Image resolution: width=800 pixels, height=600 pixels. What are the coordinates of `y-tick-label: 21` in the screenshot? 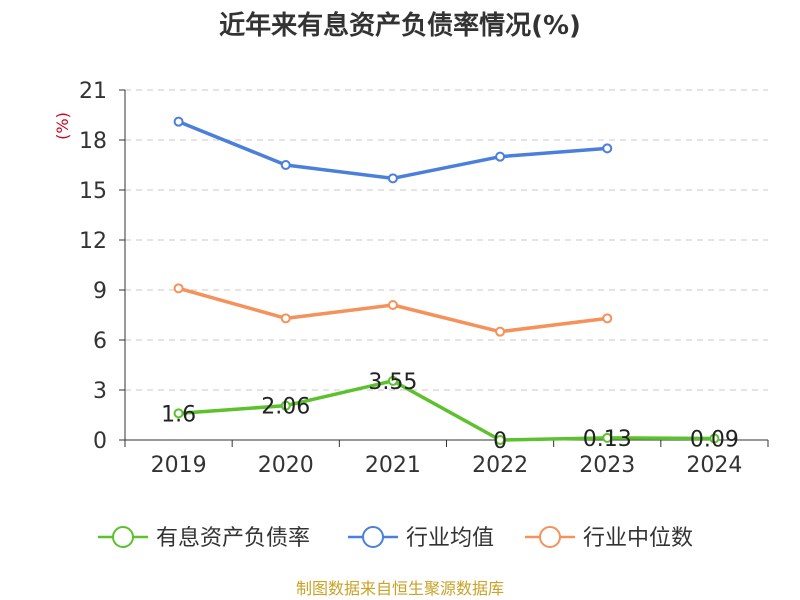 It's located at (93, 91).